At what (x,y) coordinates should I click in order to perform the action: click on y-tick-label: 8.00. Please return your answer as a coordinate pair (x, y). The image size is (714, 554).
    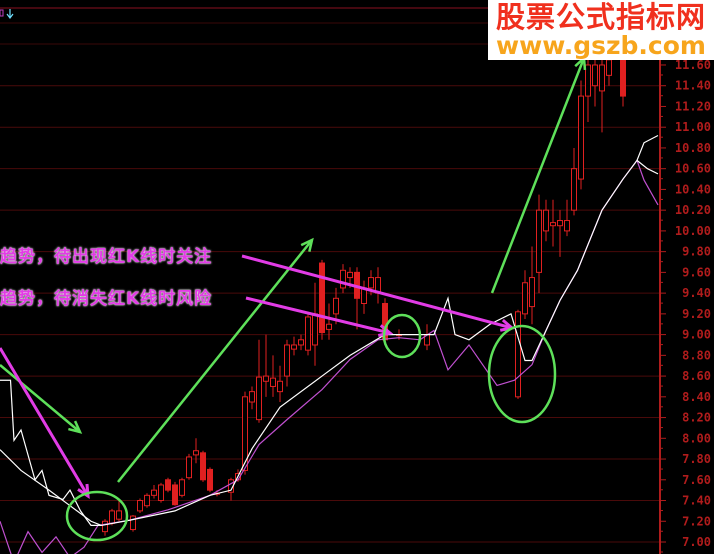
    Looking at the image, I should click on (696, 438).